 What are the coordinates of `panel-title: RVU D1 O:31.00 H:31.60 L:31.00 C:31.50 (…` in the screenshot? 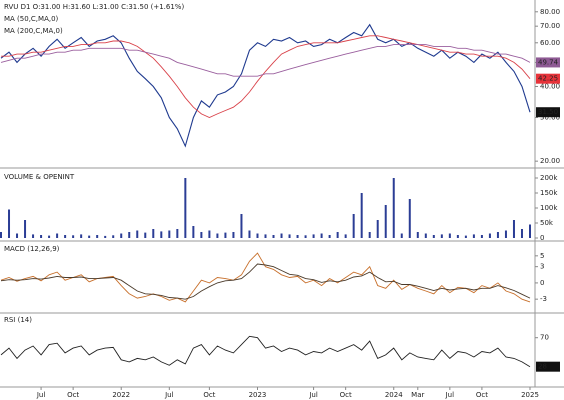 It's located at (94, 7).